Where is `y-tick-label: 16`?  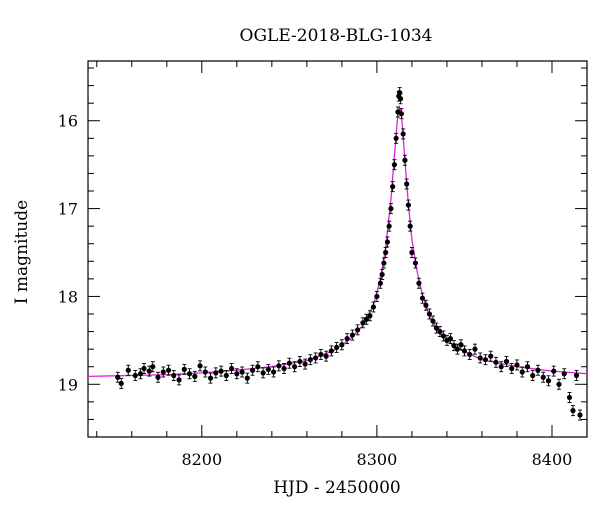 y-tick-label: 16 is located at coordinates (68, 121).